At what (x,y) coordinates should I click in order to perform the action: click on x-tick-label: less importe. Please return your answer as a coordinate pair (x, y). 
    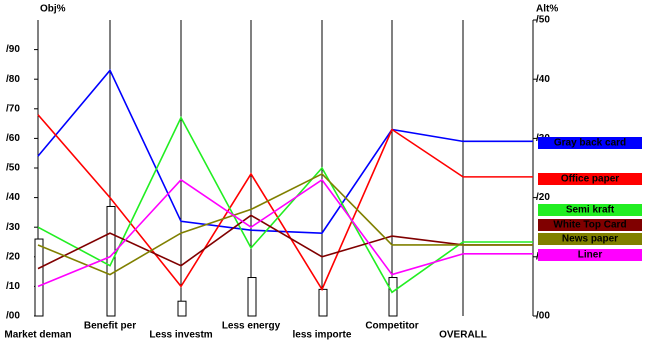
    Looking at the image, I should click on (322, 335).